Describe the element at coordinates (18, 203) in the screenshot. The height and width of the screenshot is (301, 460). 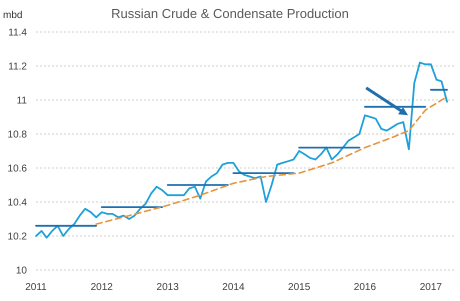
I see `y-tick-label: 10.4` at that location.